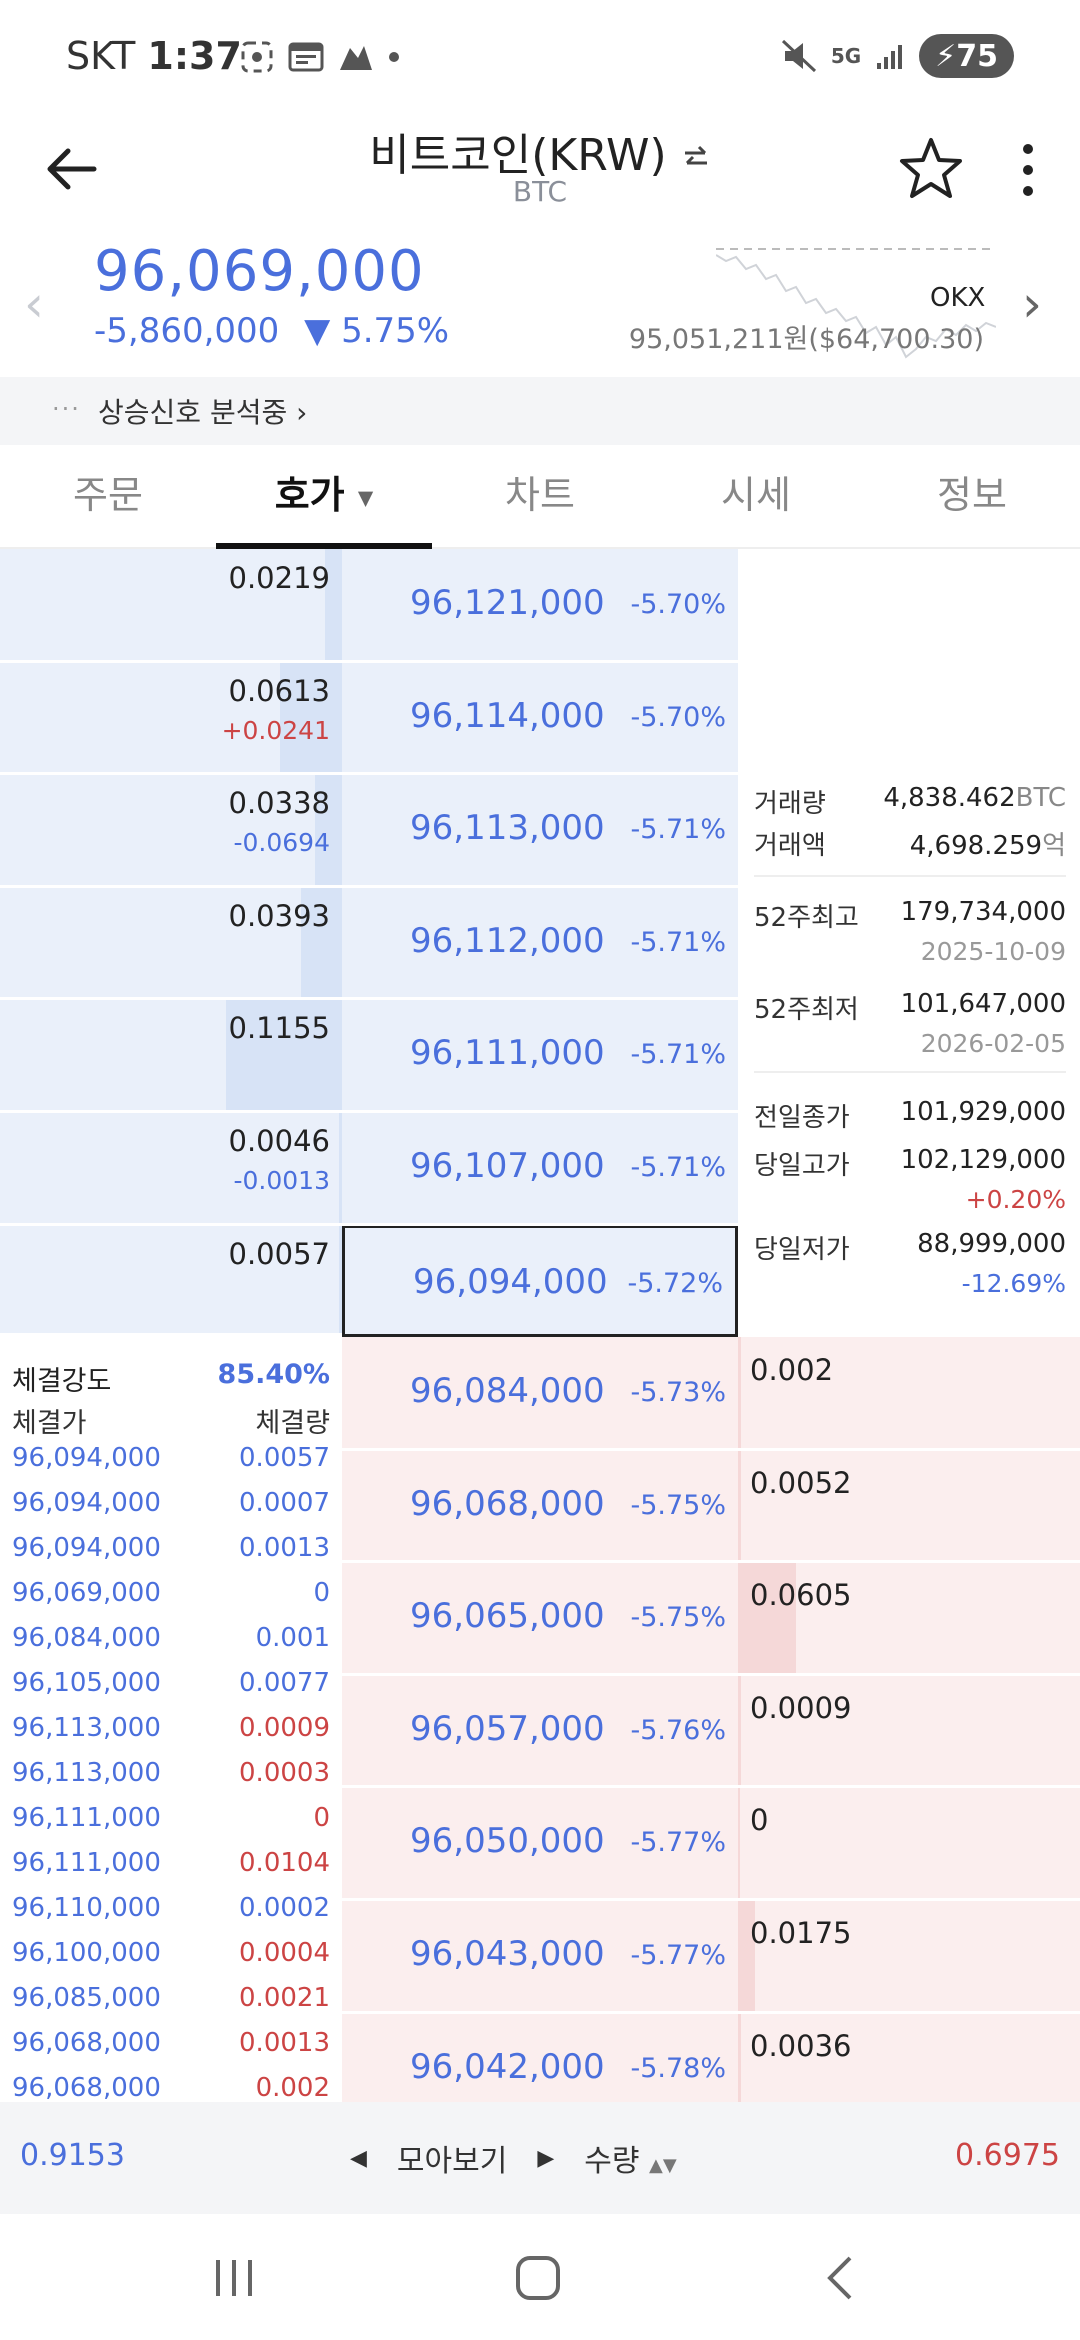  What do you see at coordinates (72, 169) in the screenshot?
I see `arrow-left-icon` at bounding box center [72, 169].